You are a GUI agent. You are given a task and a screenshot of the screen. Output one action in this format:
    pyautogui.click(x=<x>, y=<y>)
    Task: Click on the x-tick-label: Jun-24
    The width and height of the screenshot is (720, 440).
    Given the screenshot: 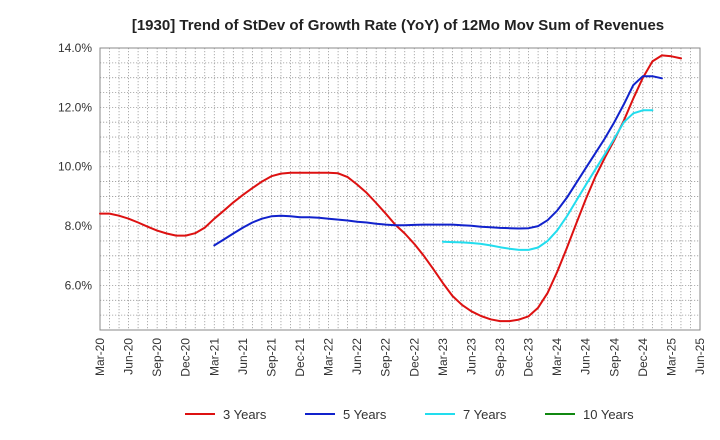 What is the action you would take?
    pyautogui.click(x=586, y=356)
    